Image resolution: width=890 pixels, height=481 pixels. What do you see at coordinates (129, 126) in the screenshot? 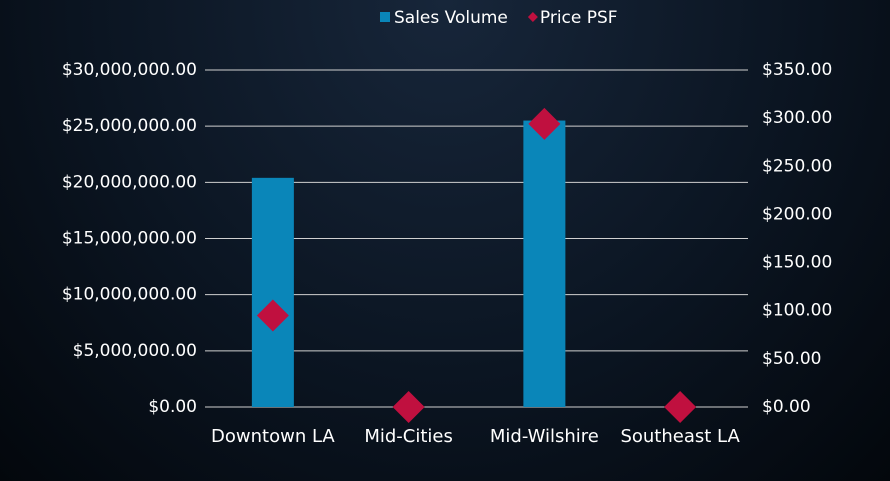
I see `y-tick-label: $25,000,000.00` at bounding box center [129, 126].